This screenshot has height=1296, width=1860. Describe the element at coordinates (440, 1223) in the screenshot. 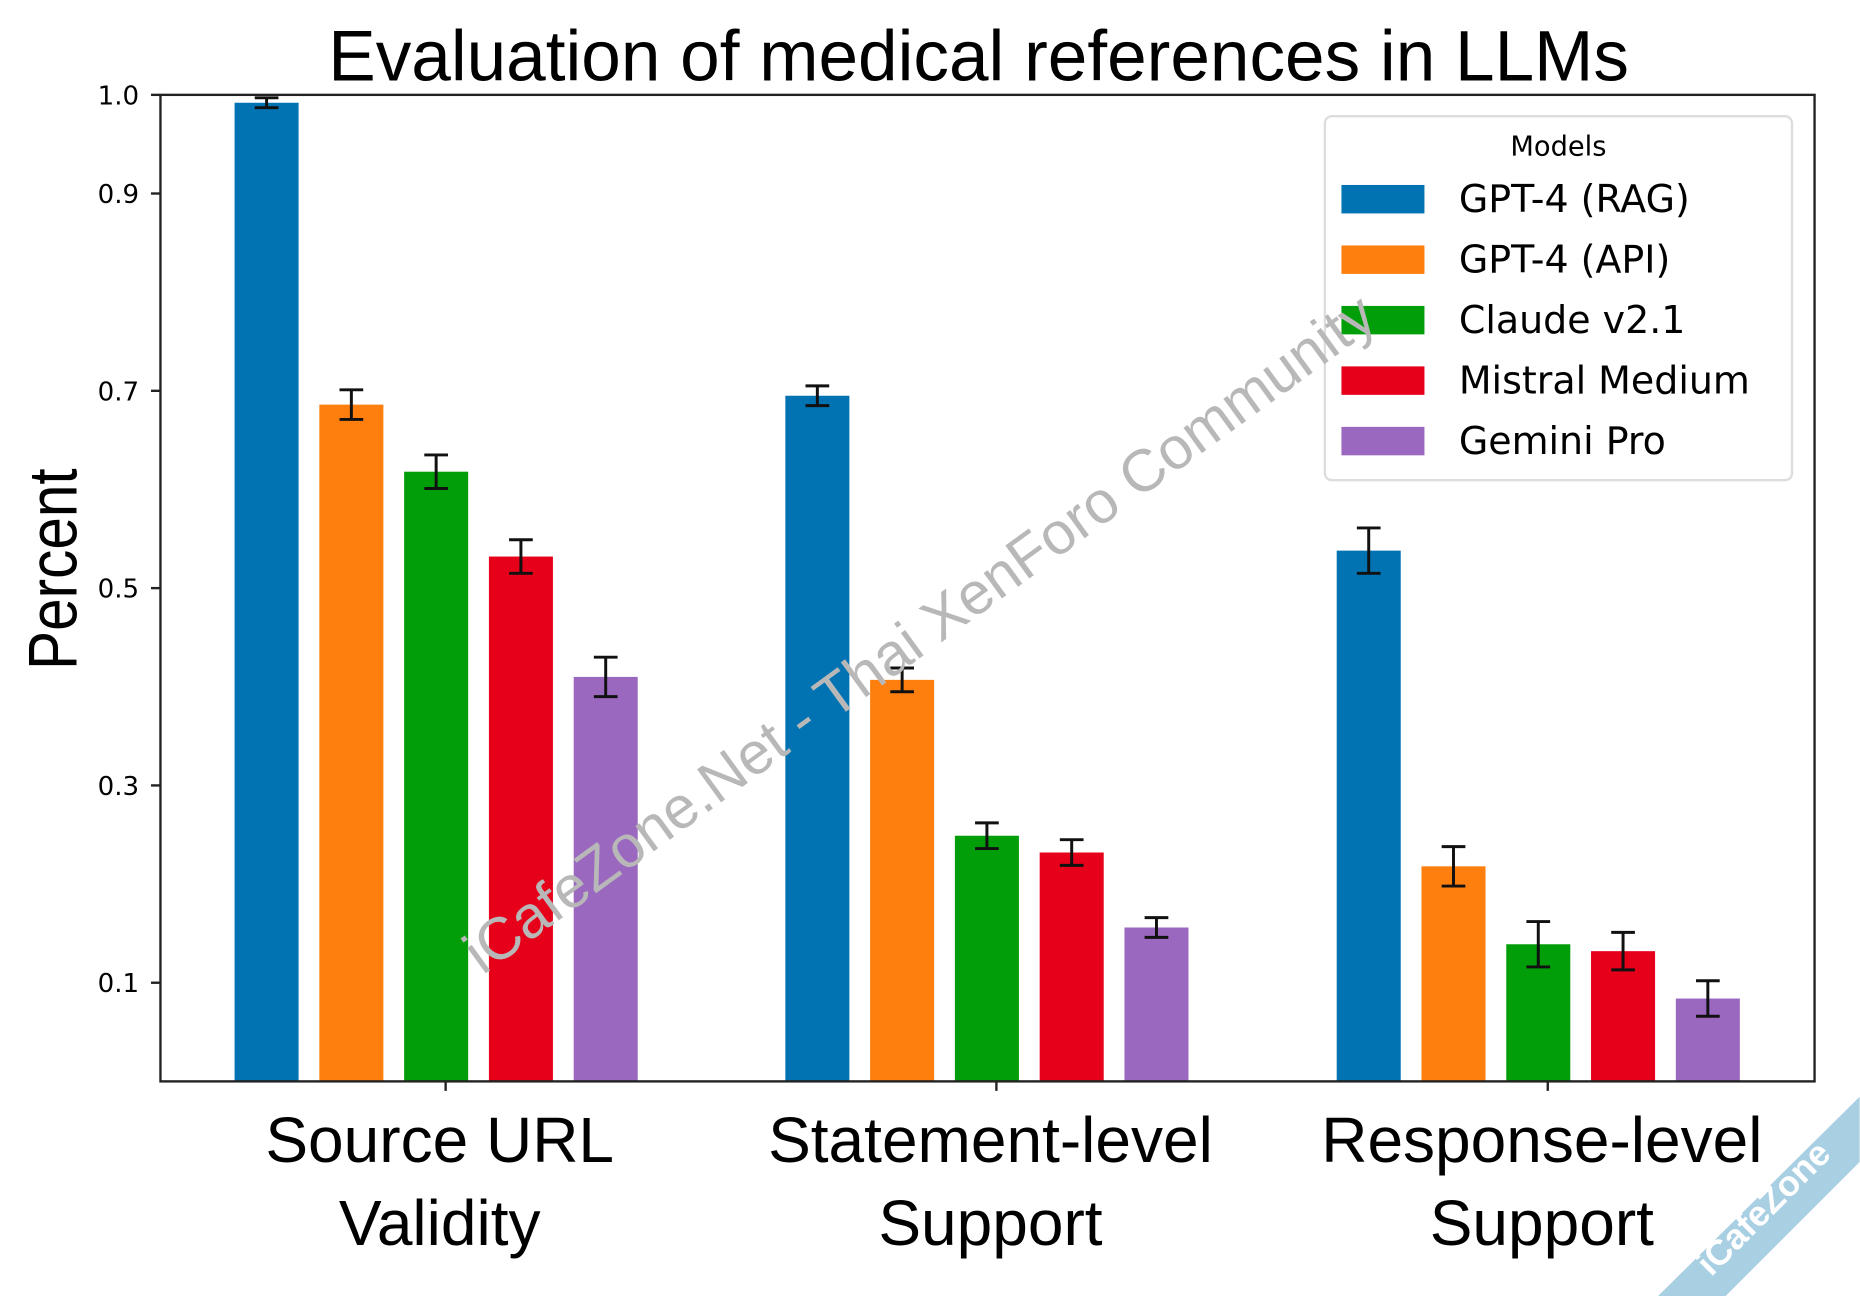

I see `x-tick-label: Validity` at that location.